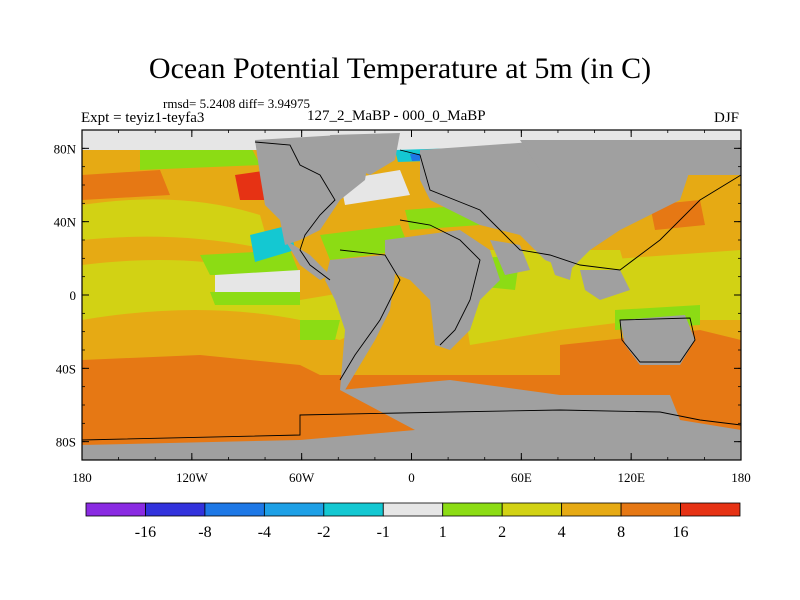  I want to click on experiment-label: Expt = teyiz1-teyfa3, so click(143, 118).